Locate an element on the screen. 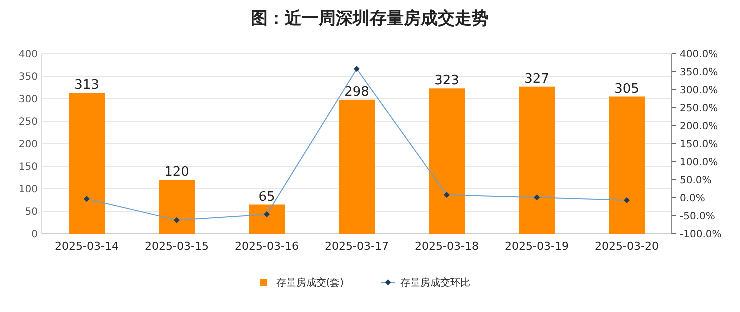 The width and height of the screenshot is (740, 312). y2-tick-label: 150.0% is located at coordinates (699, 145).